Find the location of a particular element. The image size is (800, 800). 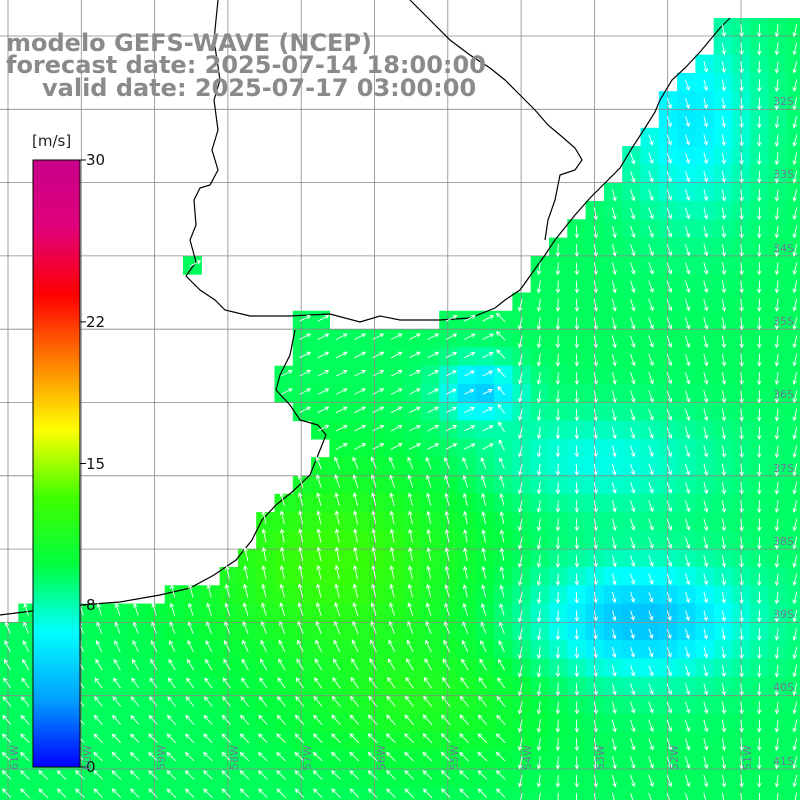

latitude-label: 39S is located at coordinates (783, 615).